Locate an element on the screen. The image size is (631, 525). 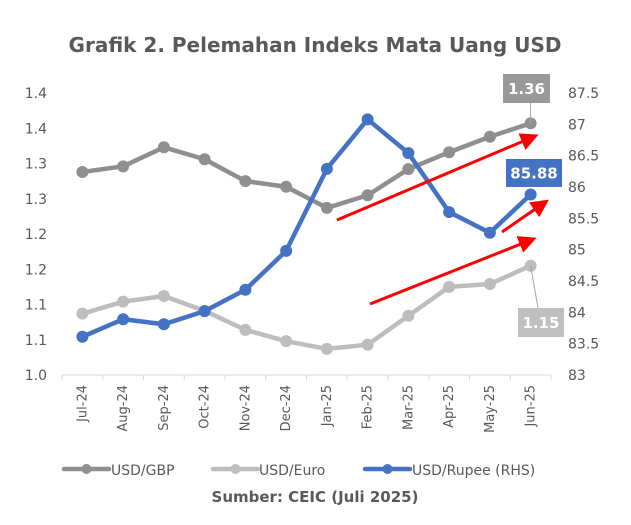
x-axis-category-label: Feb-25 is located at coordinates (368, 407).